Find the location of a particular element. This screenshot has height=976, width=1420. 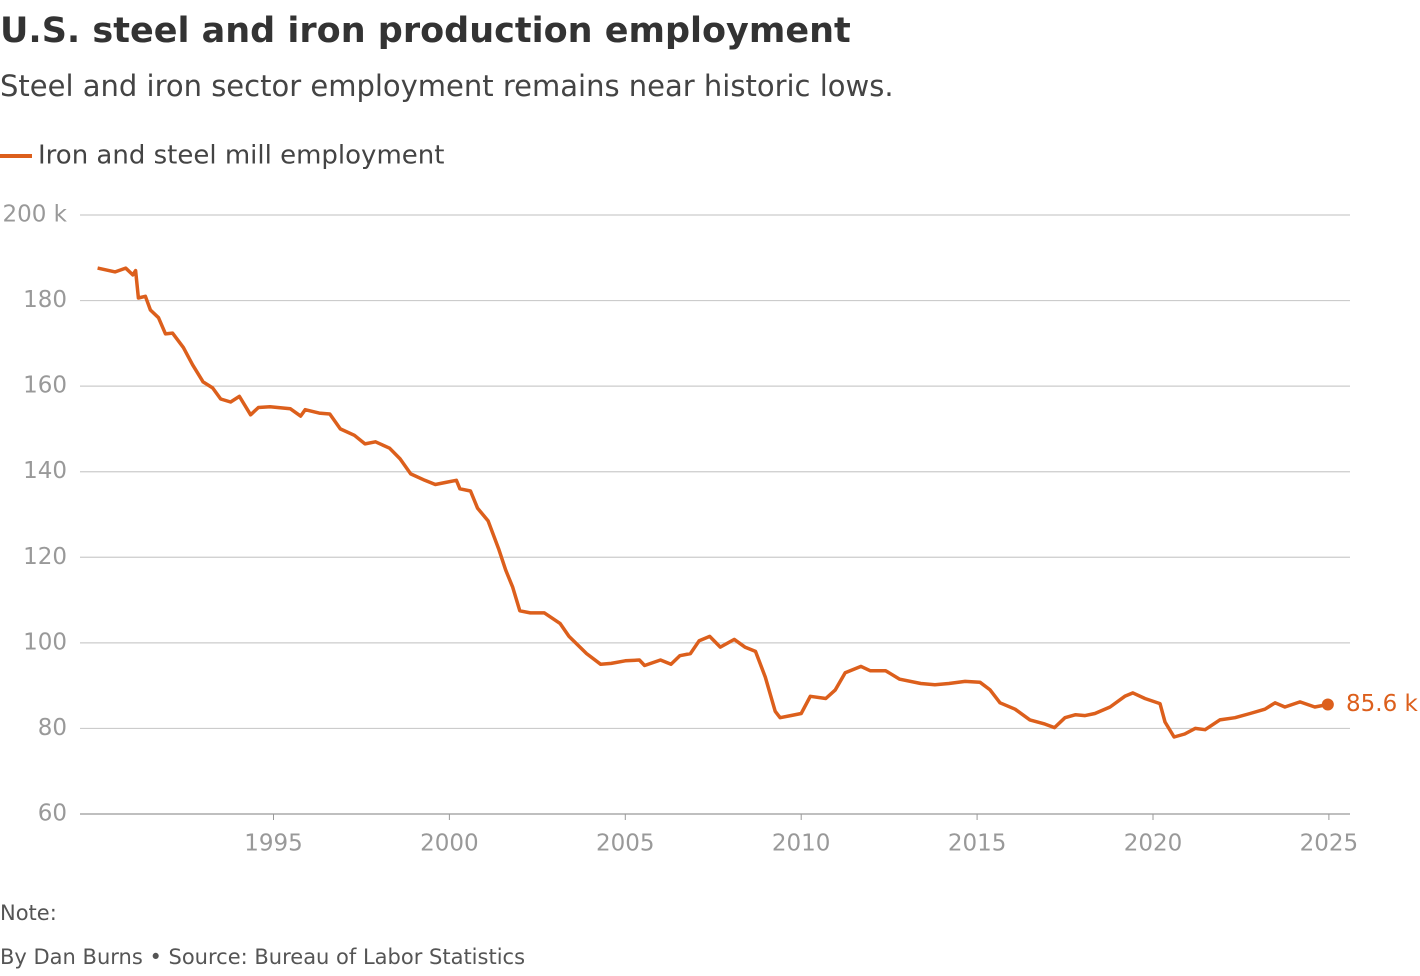

x-tick-label: 2015 is located at coordinates (977, 844).